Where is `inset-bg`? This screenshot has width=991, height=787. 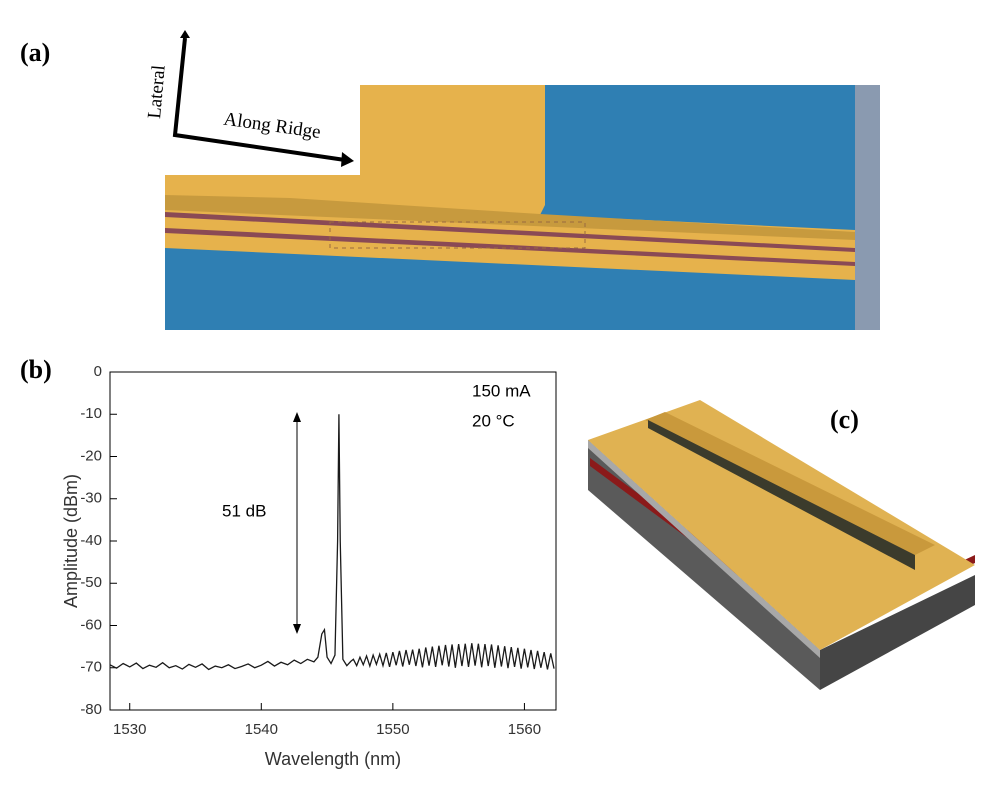
inset-bg is located at coordinates (262, 130).